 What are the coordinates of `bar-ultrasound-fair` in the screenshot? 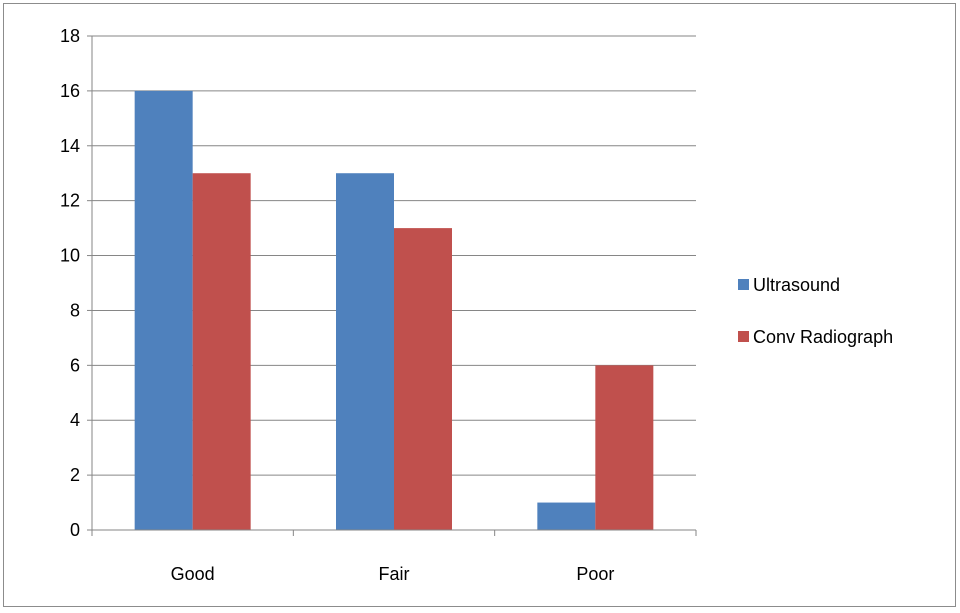 It's located at (365, 351).